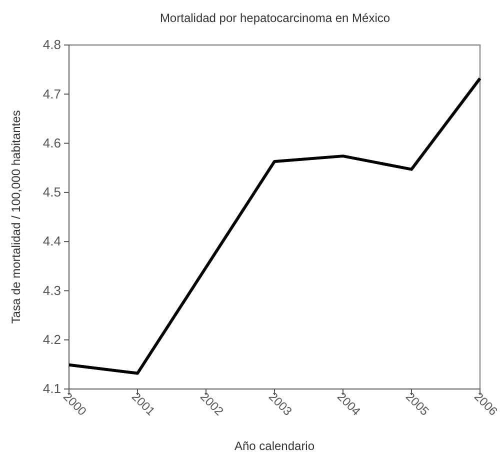 The image size is (504, 457). What do you see at coordinates (51, 290) in the screenshot?
I see `y-tick-label: 4.3` at bounding box center [51, 290].